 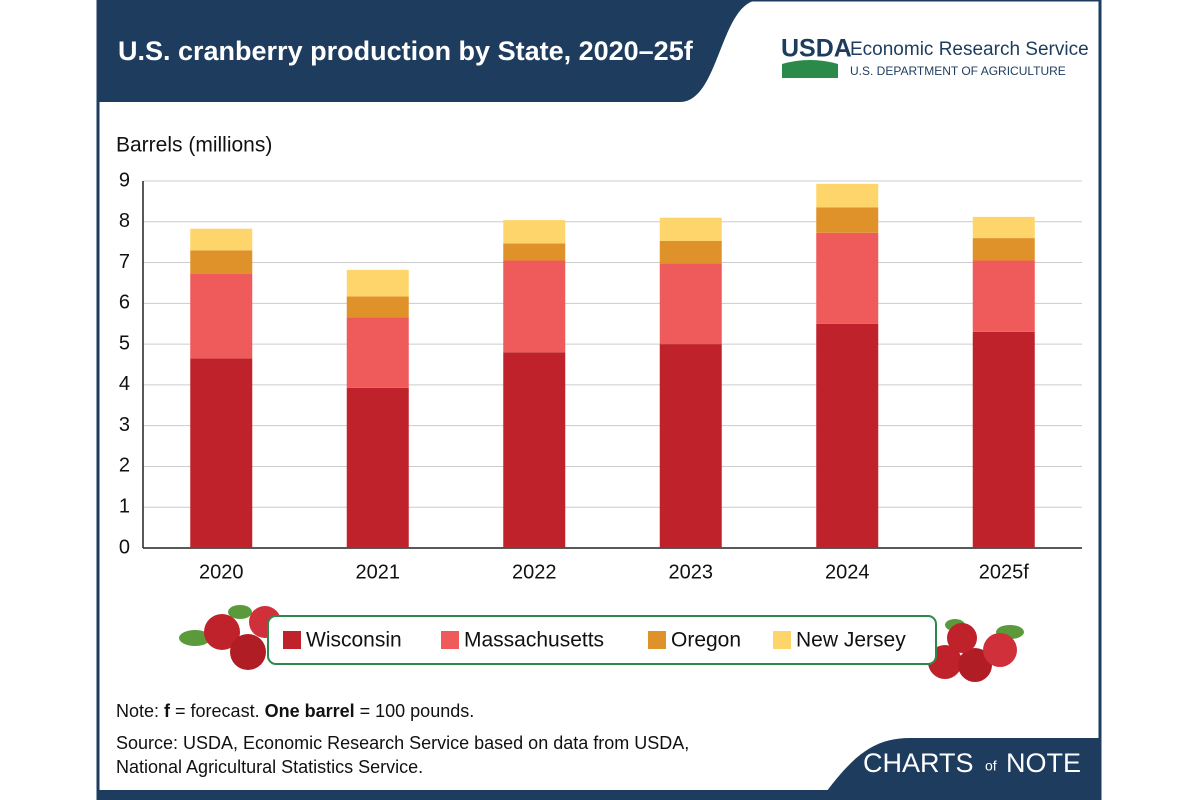 What do you see at coordinates (958, 71) in the screenshot?
I see `department: U.S. DEPARTMENT OF AGRICULTURE` at bounding box center [958, 71].